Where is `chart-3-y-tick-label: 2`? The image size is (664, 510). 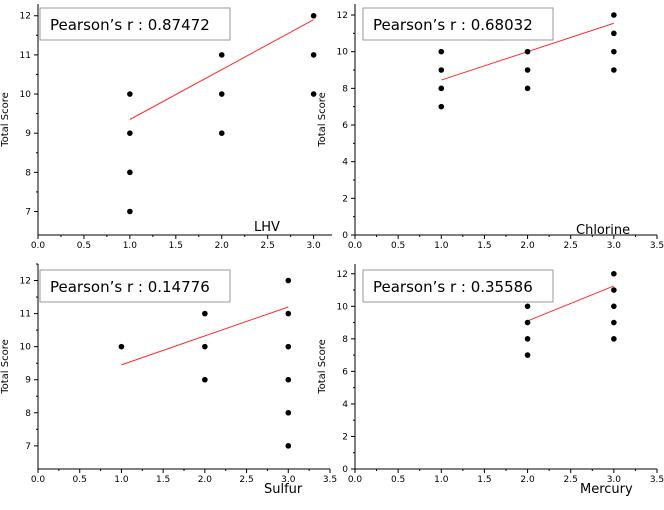
chart-3-y-tick-label: 2 is located at coordinates (345, 437).